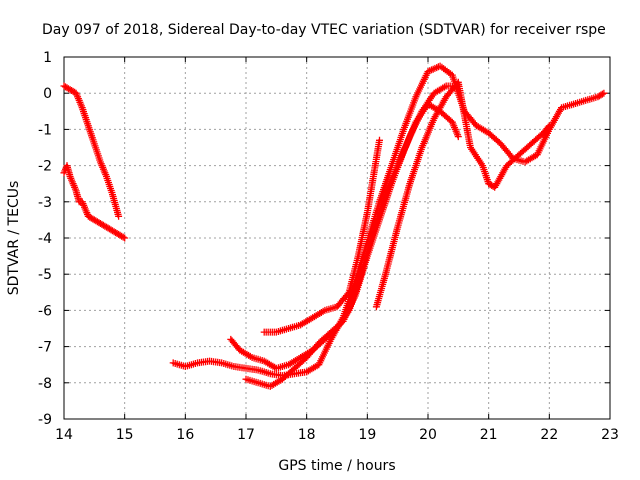 This screenshot has height=480, width=640. Describe the element at coordinates (45, 203) in the screenshot. I see `y-tick-label: -3` at that location.